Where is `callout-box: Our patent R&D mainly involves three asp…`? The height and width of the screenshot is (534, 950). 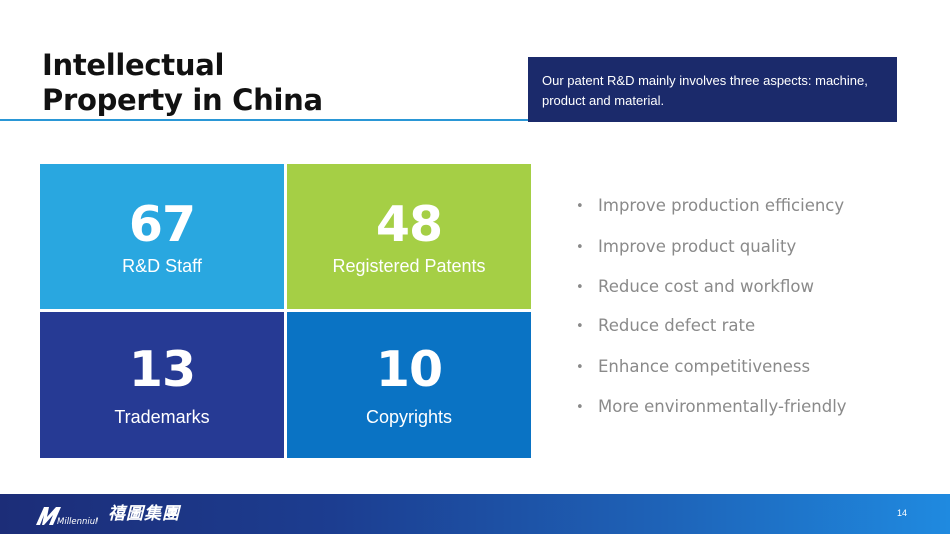 callout-box: Our patent R&D mainly involves three asp… is located at coordinates (712, 89).